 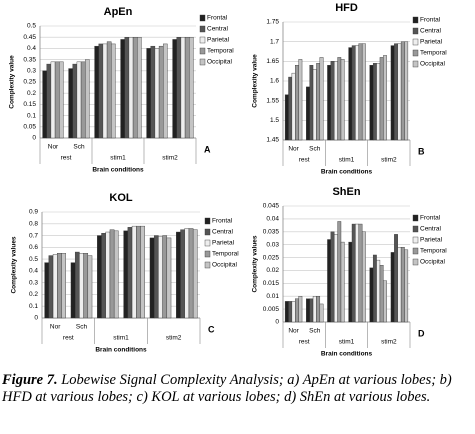 What do you see at coordinates (272, 61) in the screenshot?
I see `y-tick-label: 1.65` at bounding box center [272, 61].